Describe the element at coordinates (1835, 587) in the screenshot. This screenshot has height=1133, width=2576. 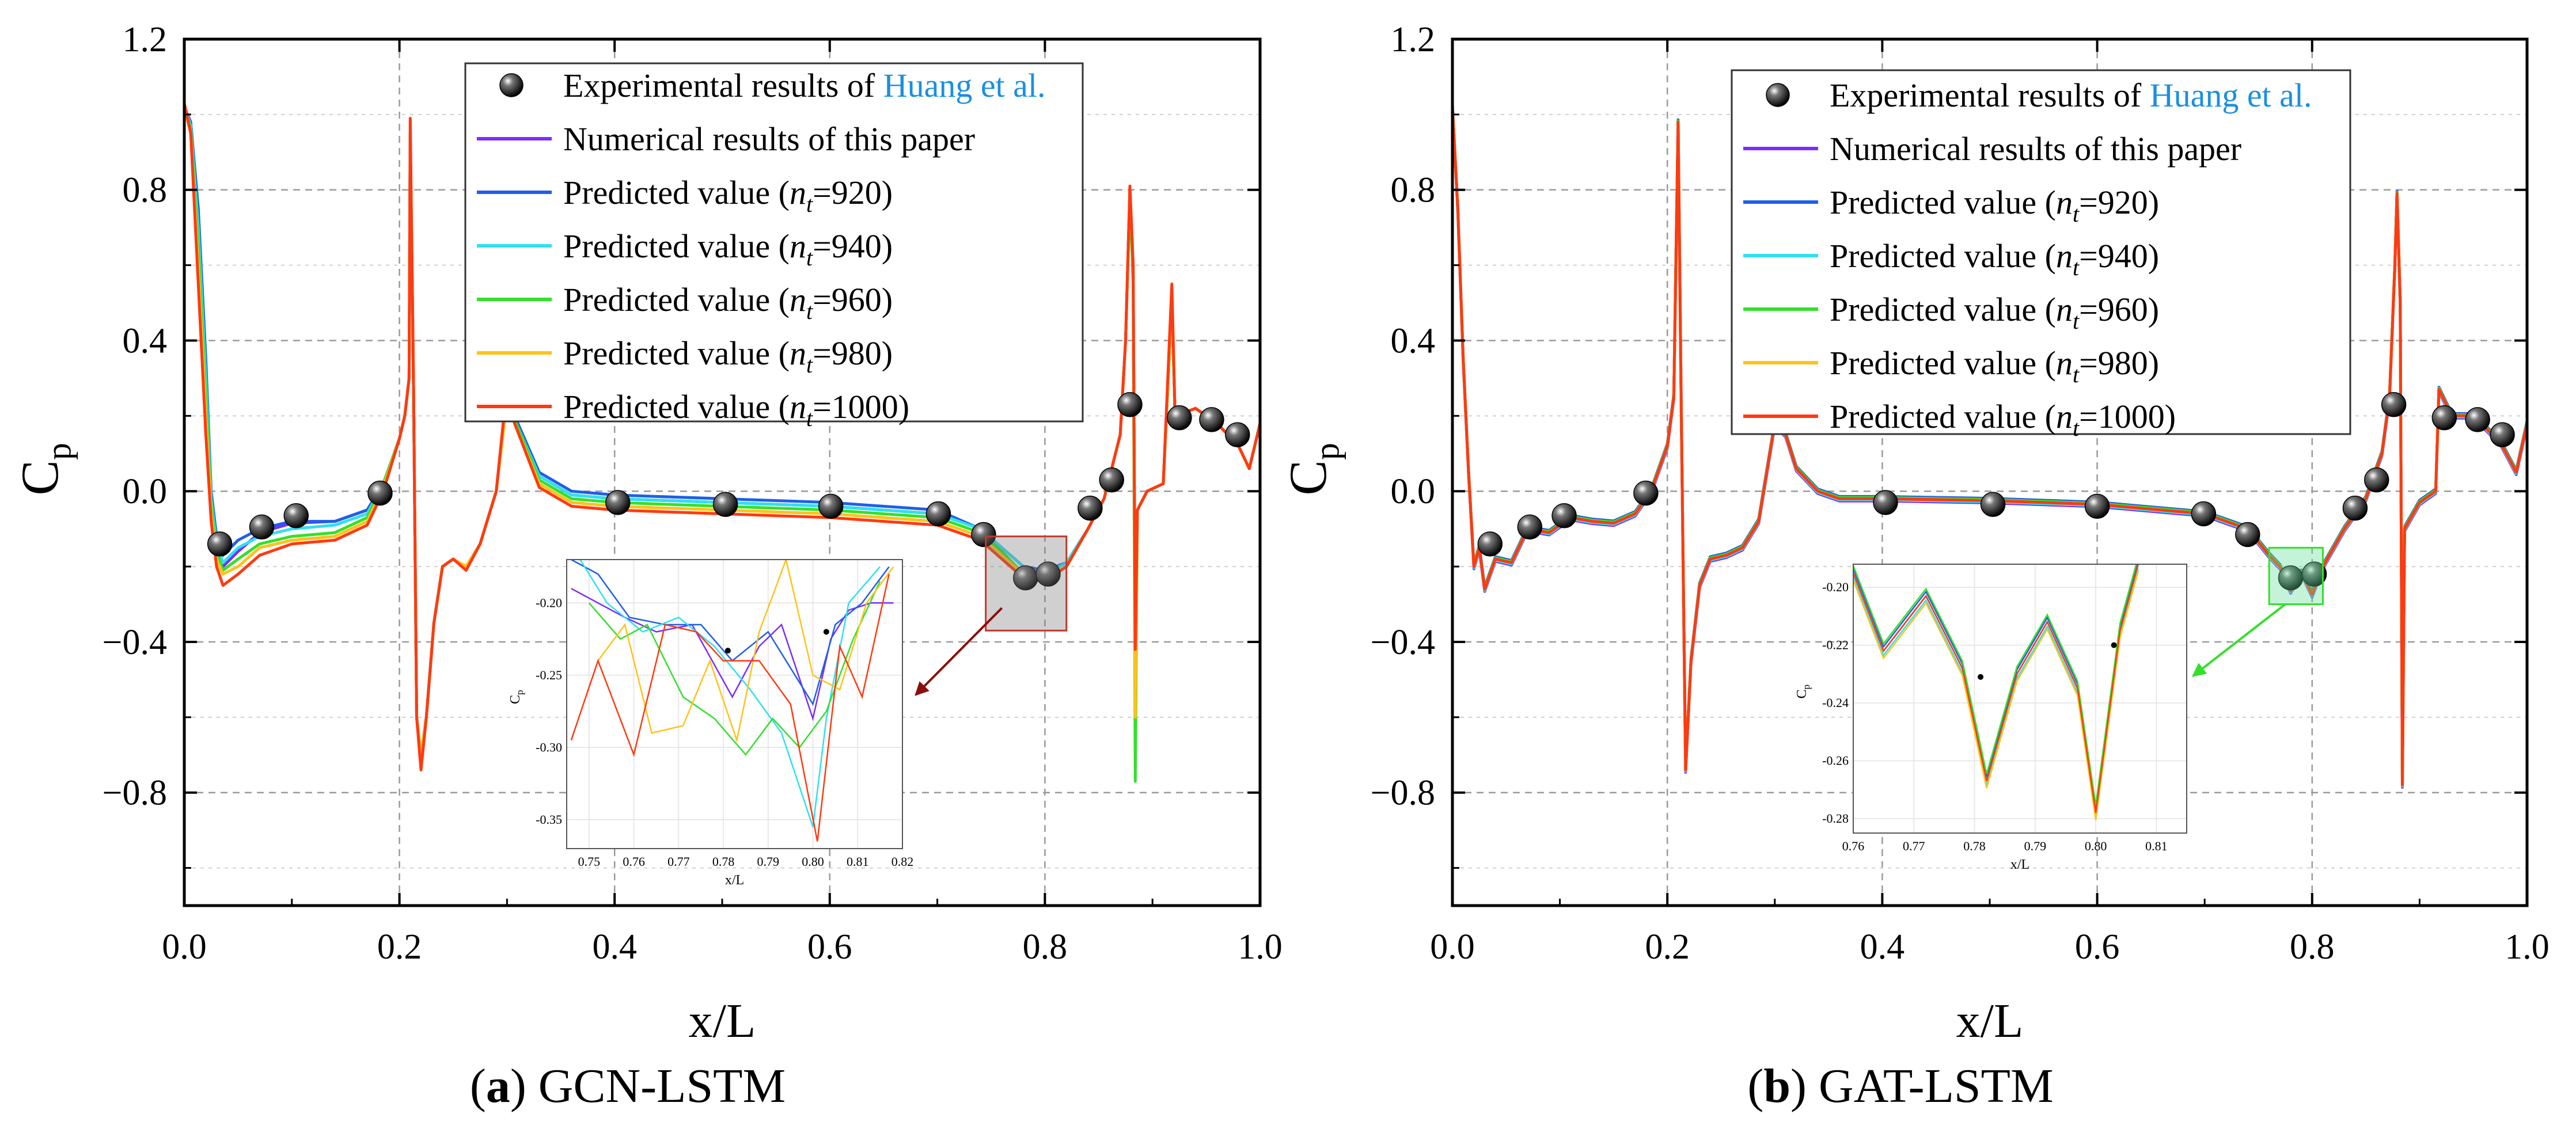
I see `inset-y-tick-label: -0.20` at that location.